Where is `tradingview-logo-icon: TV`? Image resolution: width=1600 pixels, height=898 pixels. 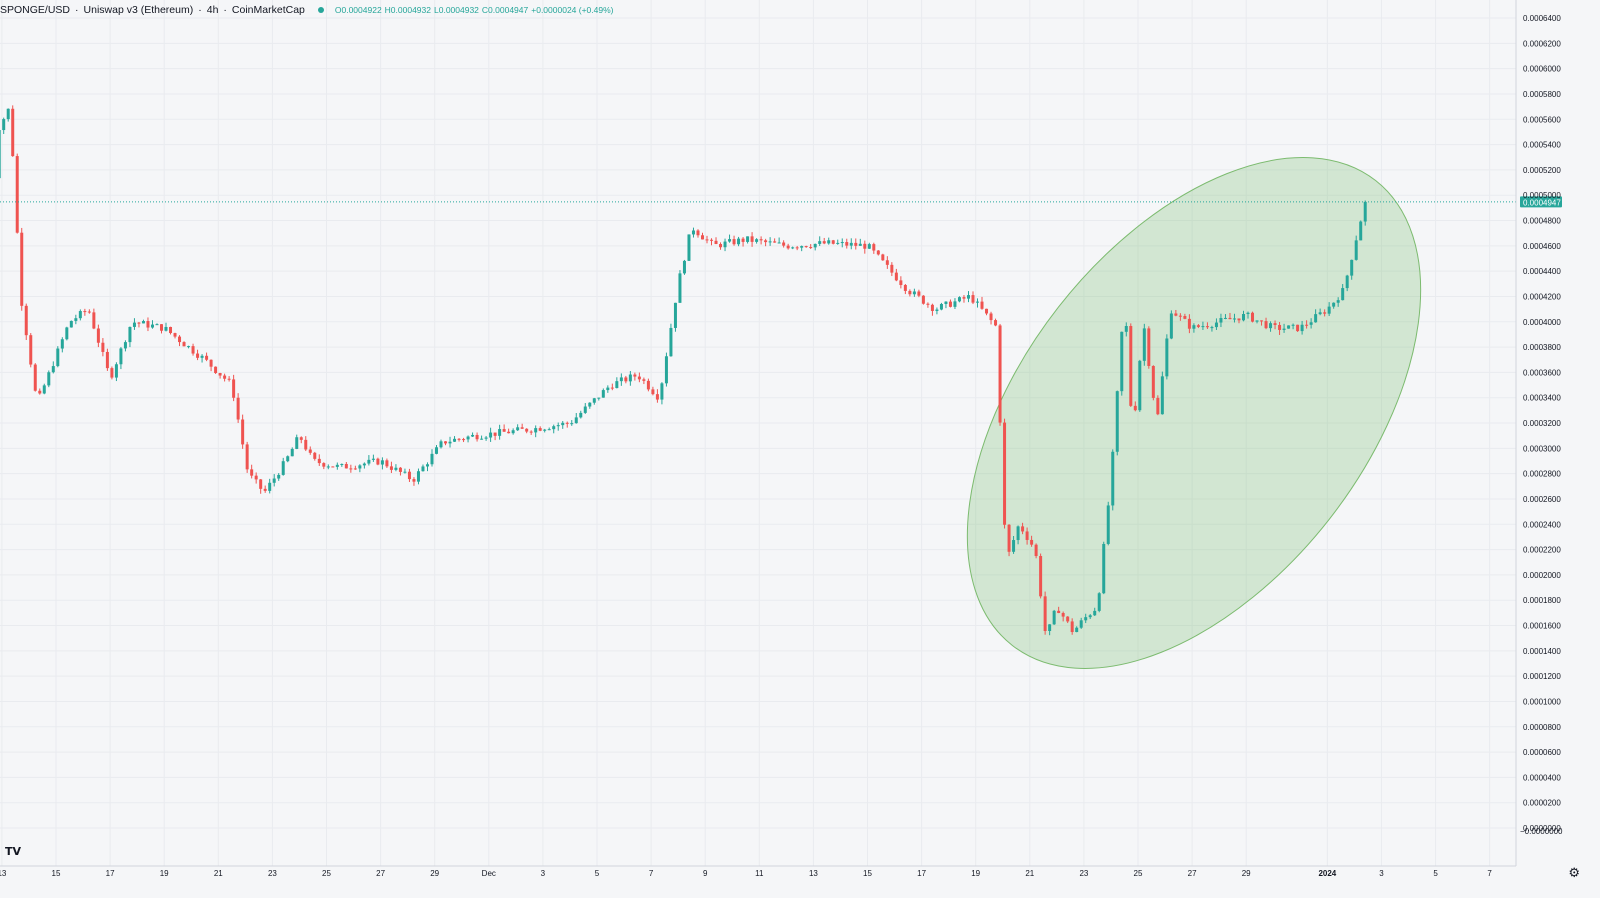 tradingview-logo-icon: TV is located at coordinates (13, 851).